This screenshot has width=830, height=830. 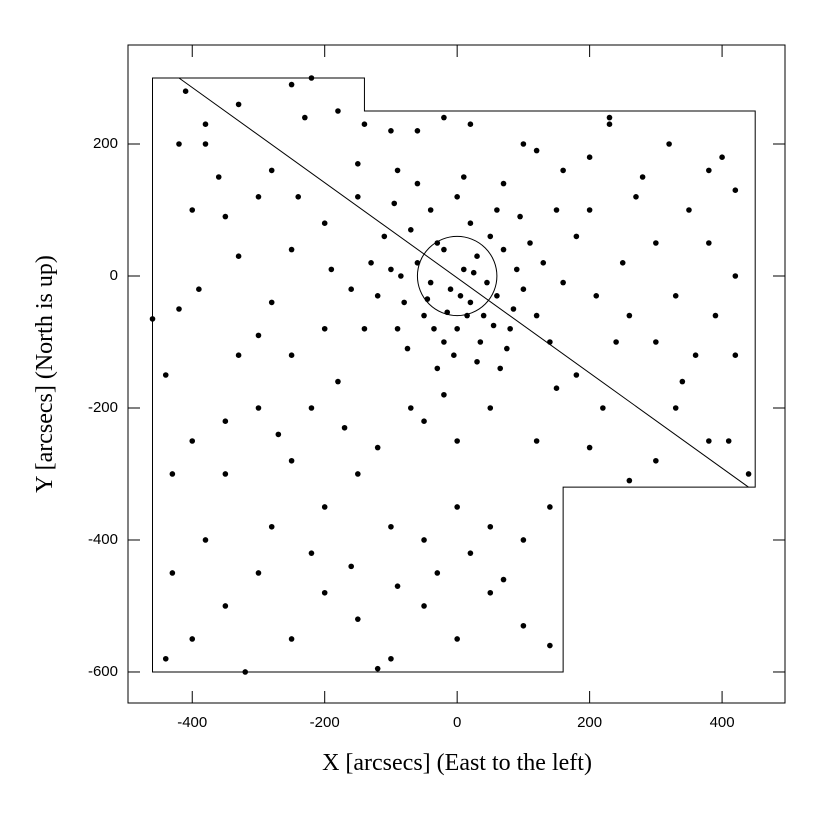 What do you see at coordinates (114, 275) in the screenshot?
I see `y-tick-label: 0` at bounding box center [114, 275].